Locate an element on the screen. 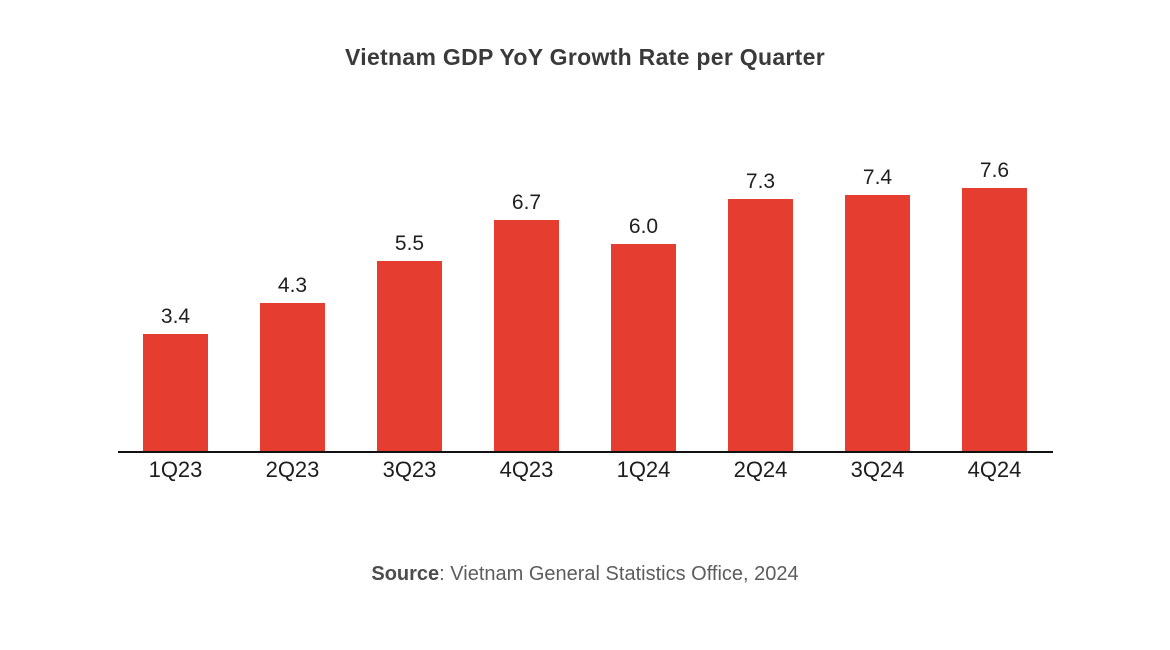  x-tick-label: 1Q24 is located at coordinates (643, 469).